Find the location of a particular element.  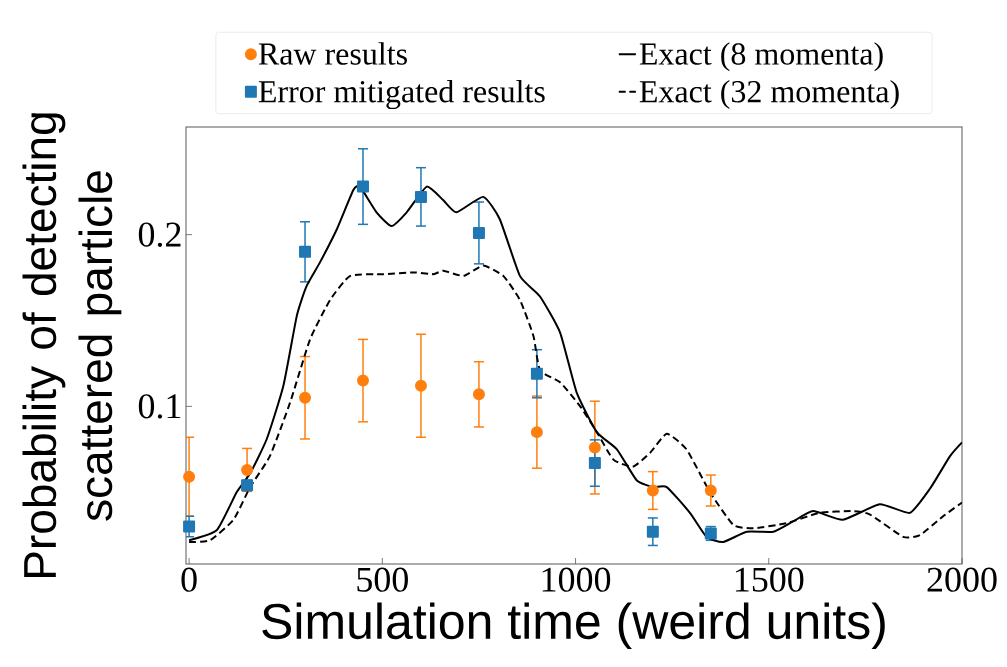

x-tick-label: 0 is located at coordinates (189, 579).